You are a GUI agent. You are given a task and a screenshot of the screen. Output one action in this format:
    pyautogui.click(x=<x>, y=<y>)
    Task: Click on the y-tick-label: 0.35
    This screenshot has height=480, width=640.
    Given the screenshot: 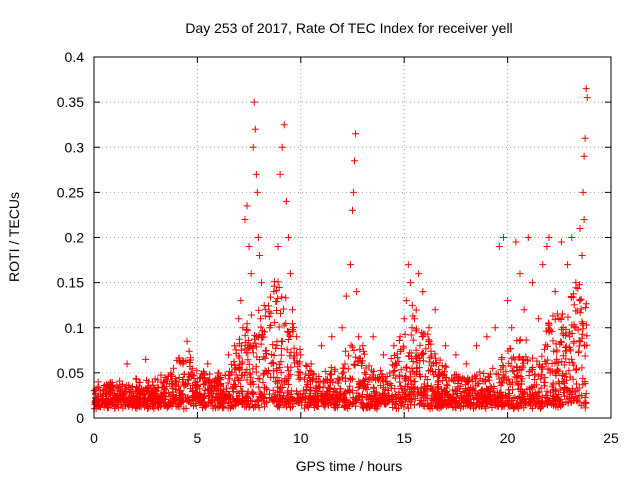 What is the action you would take?
    pyautogui.click(x=70, y=102)
    